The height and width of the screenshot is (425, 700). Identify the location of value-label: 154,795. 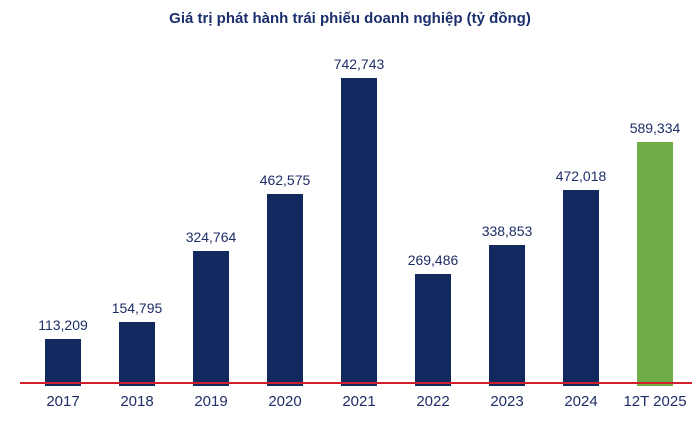
(137, 308).